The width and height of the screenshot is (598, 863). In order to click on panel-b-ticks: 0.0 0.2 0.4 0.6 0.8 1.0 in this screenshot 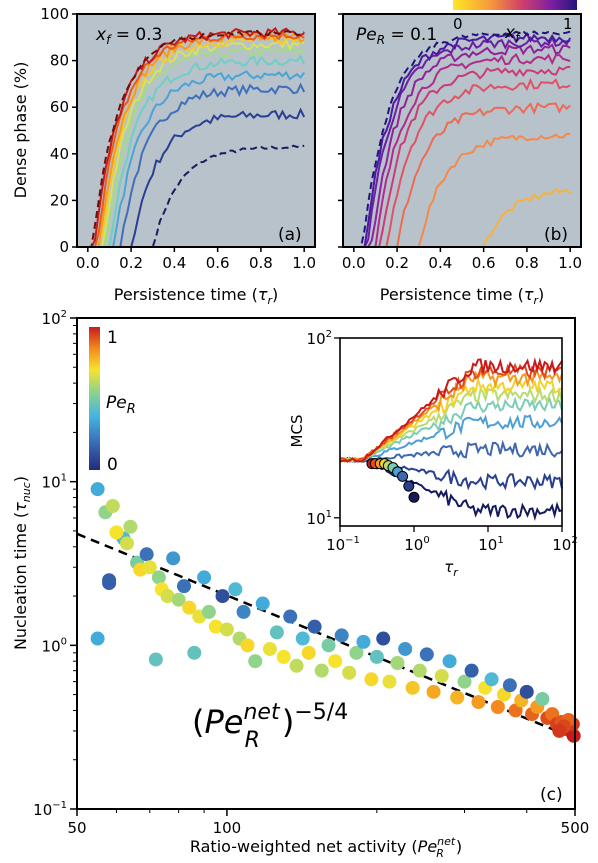, I will do `click(460, 142)`.